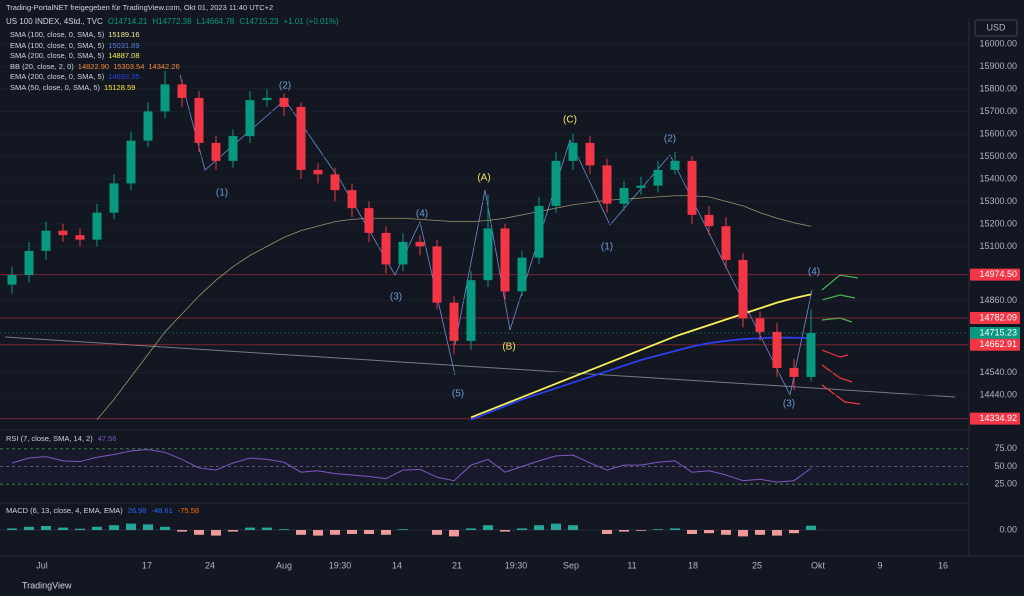 This screenshot has height=596, width=1024. I want to click on legend-row: SMA (200, close, 0, SMA, 5) 14887.08, so click(93, 56).